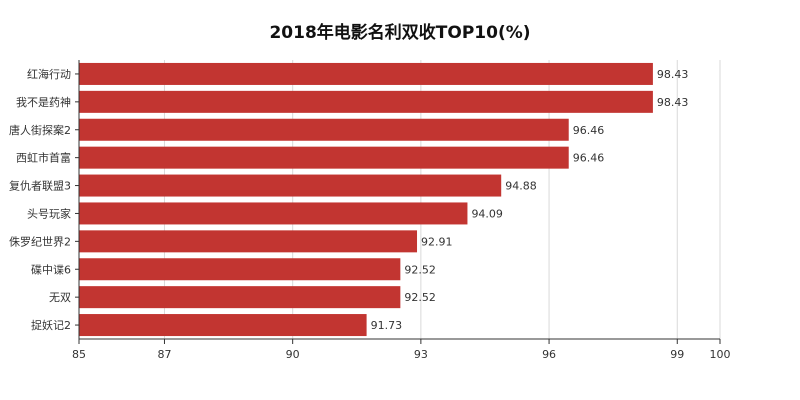 The image size is (800, 400). What do you see at coordinates (49, 213) in the screenshot?
I see `y-tick-label: 头号玩家` at bounding box center [49, 213].